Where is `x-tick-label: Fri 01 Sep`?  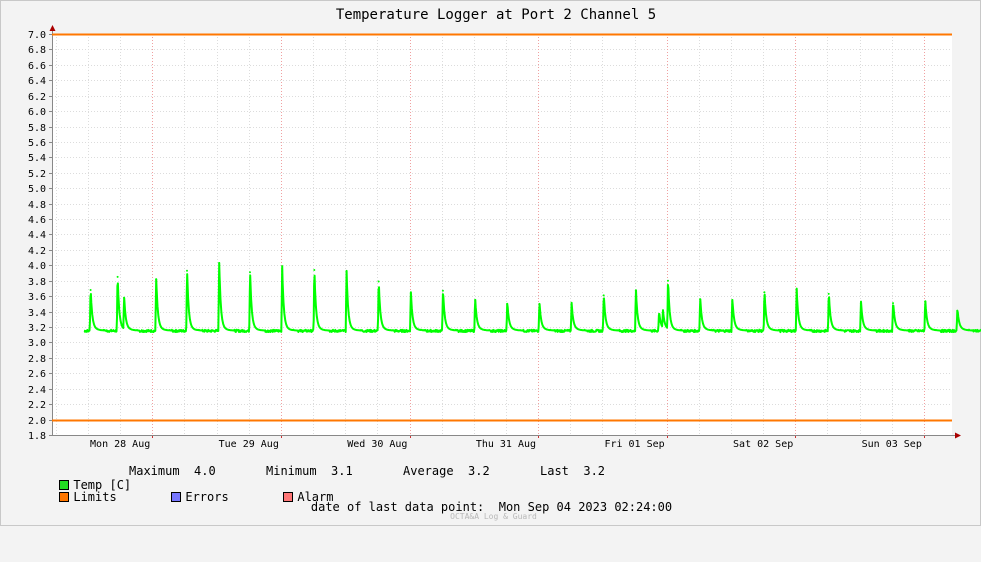 x-tick-label: Fri 01 Sep is located at coordinates (634, 444).